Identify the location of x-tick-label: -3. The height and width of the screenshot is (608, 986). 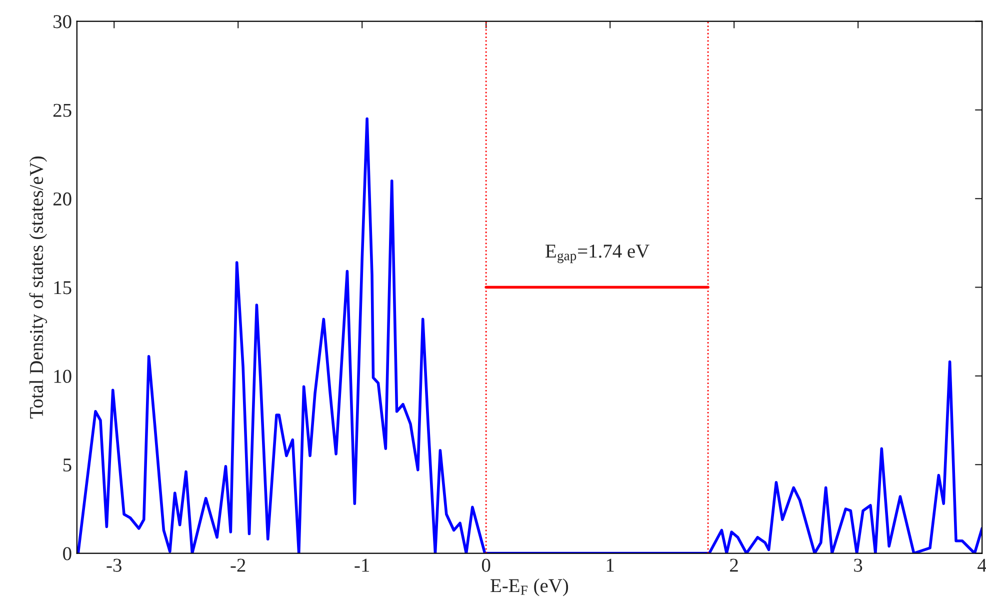
(114, 565).